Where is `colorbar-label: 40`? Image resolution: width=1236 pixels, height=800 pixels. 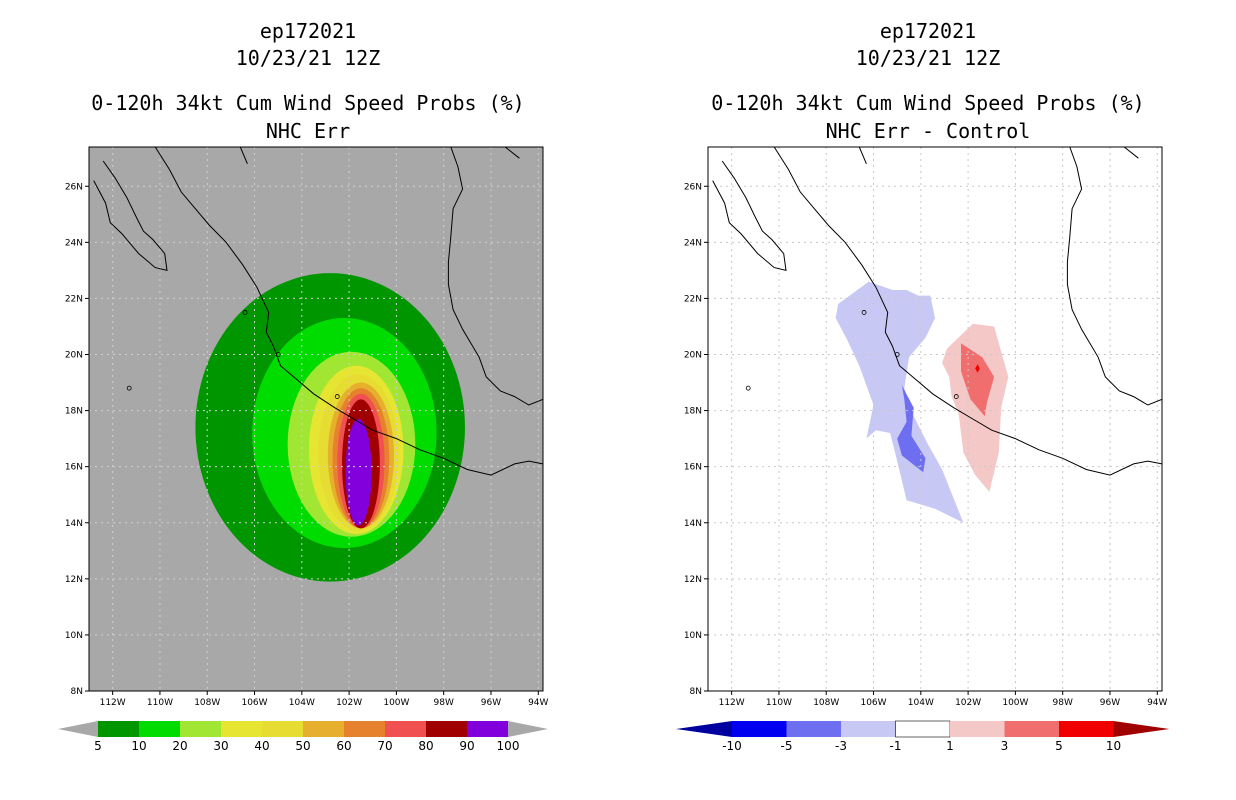
colorbar-label: 40 is located at coordinates (261, 746).